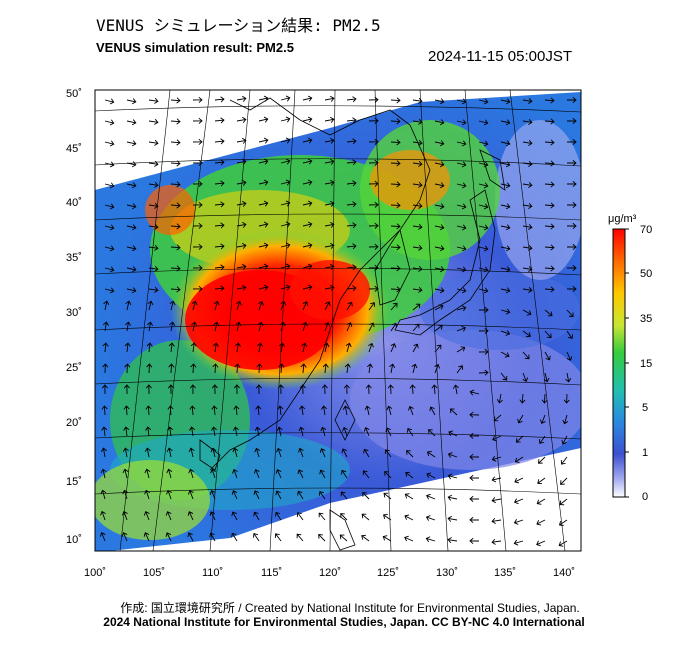 This screenshot has height=649, width=700. What do you see at coordinates (74, 368) in the screenshot?
I see `lat-label-25: 25˚` at bounding box center [74, 368].